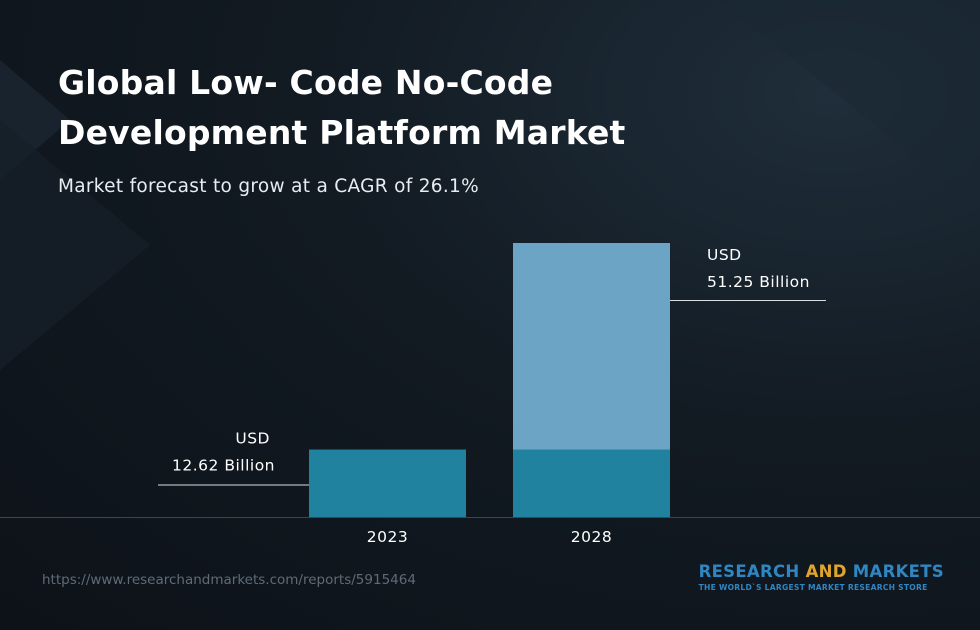 The image size is (980, 630). I want to click on x-tick-label-2028: 2028, so click(591, 537).